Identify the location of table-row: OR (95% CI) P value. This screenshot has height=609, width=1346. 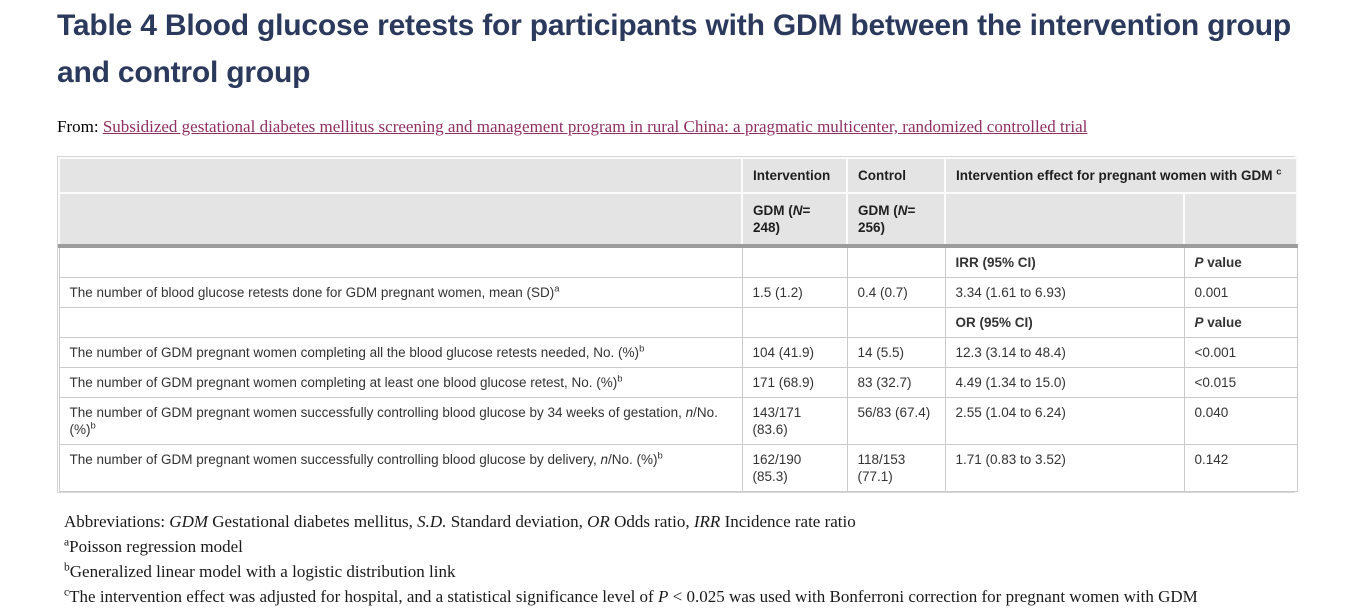
(678, 322).